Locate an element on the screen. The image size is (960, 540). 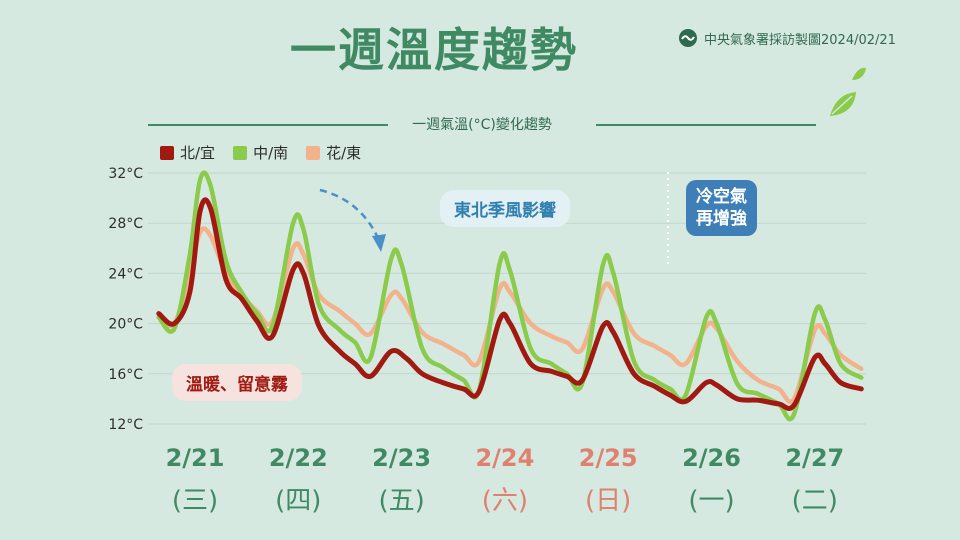
day-date: 2/27 is located at coordinates (815, 458).